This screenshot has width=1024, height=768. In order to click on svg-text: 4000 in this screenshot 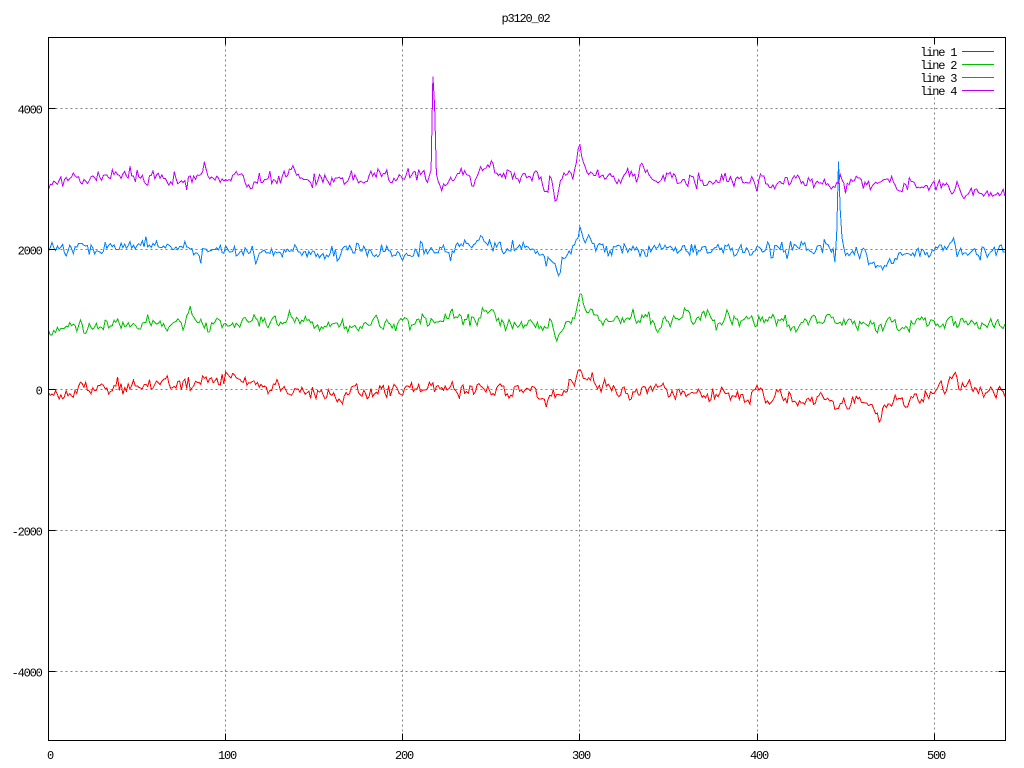, I will do `click(30, 110)`.